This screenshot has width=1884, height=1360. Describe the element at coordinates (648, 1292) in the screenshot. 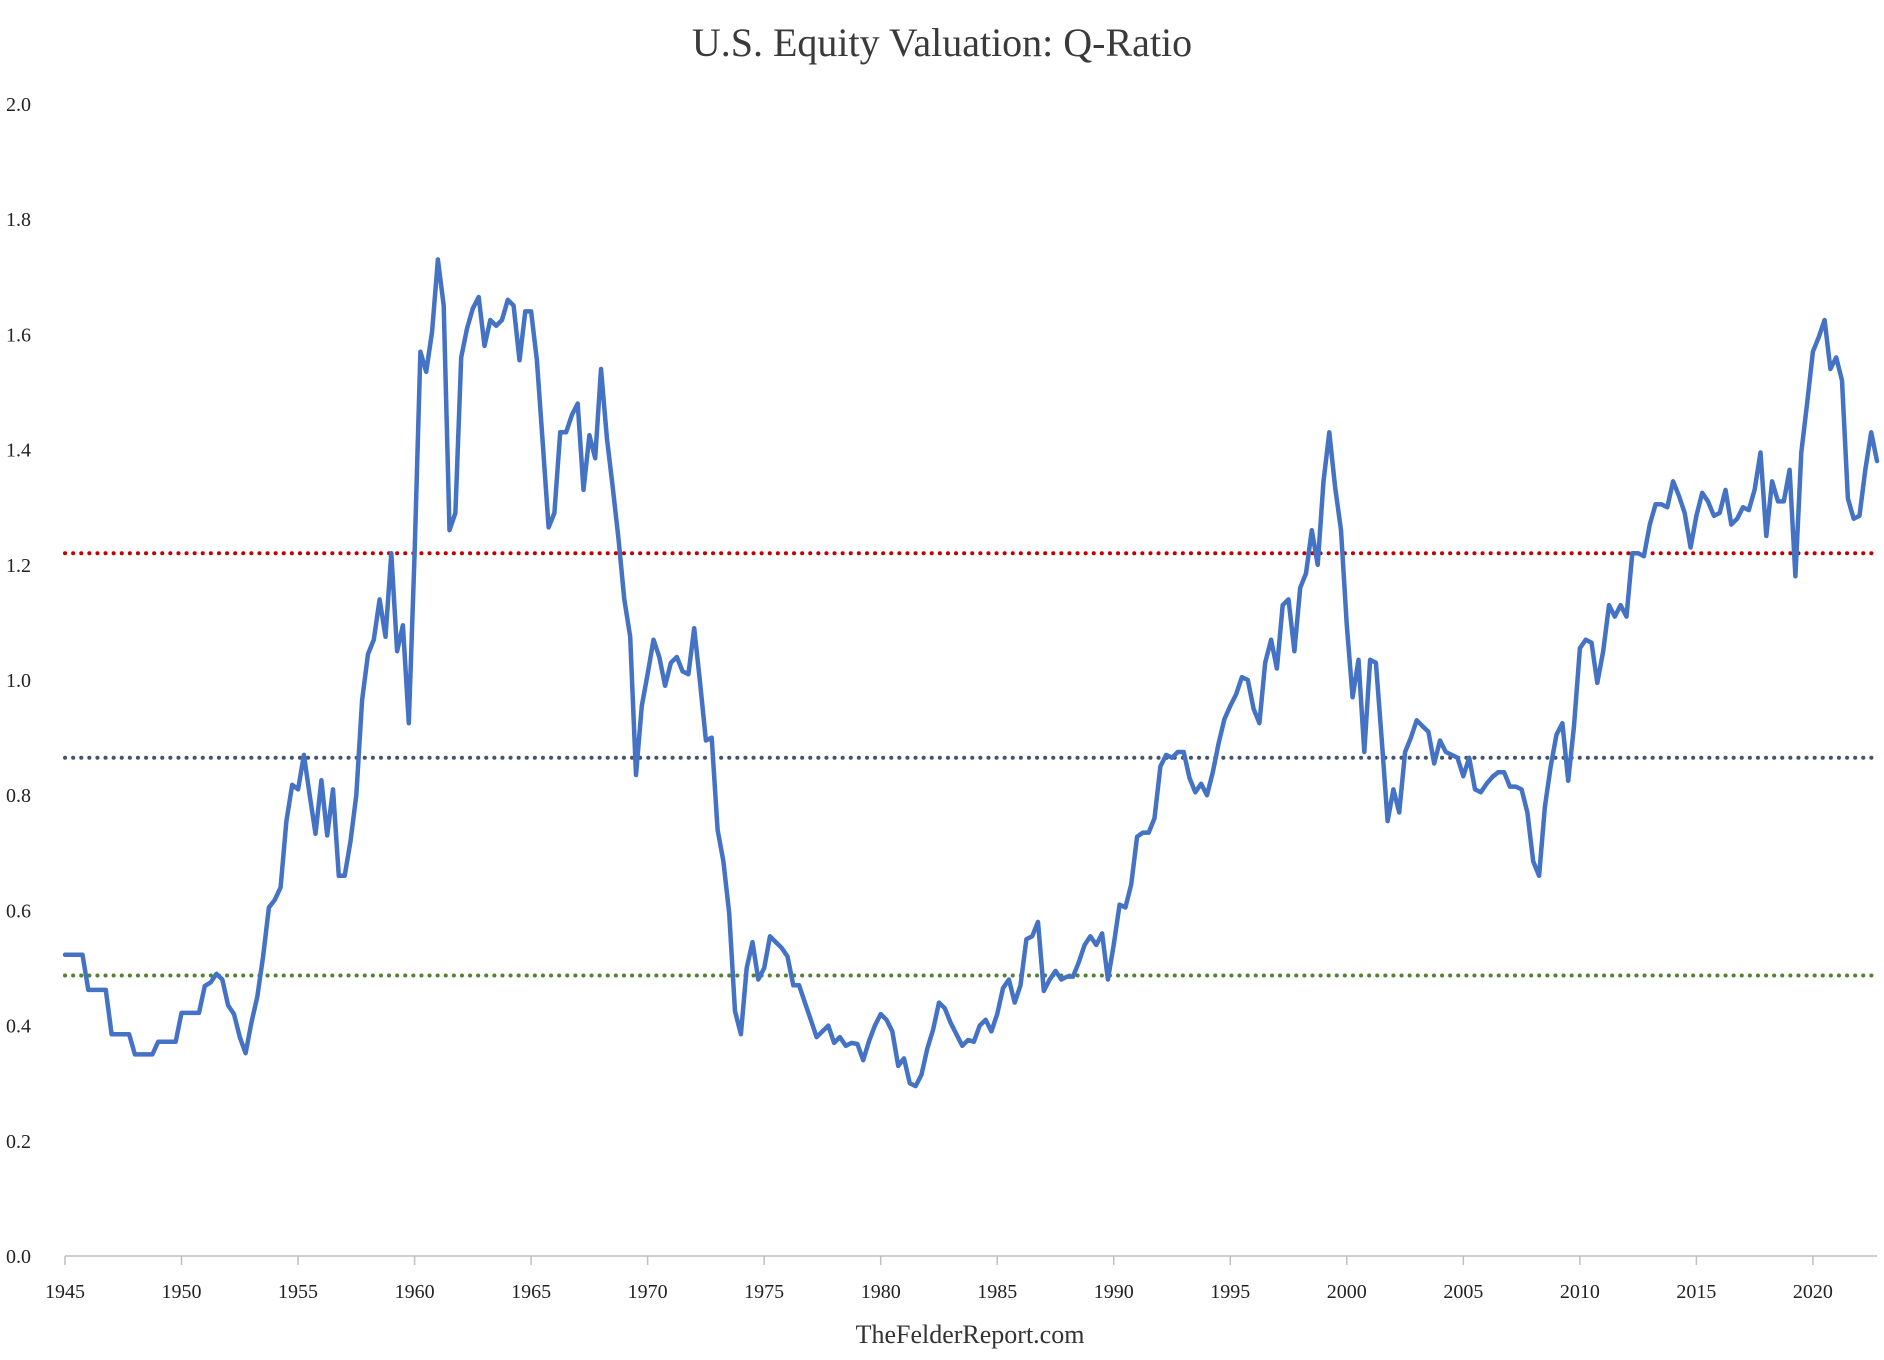

I see `x-tick-label: 1970` at that location.